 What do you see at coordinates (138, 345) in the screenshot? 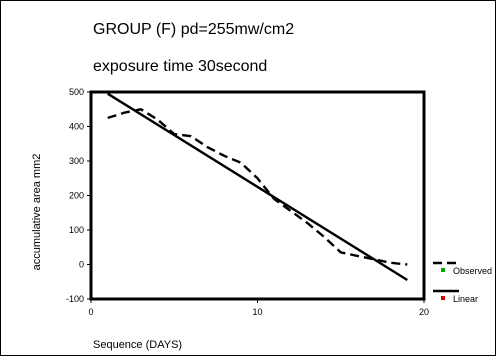
I see `x-axis-label: Sequence (DAYS)` at bounding box center [138, 345].